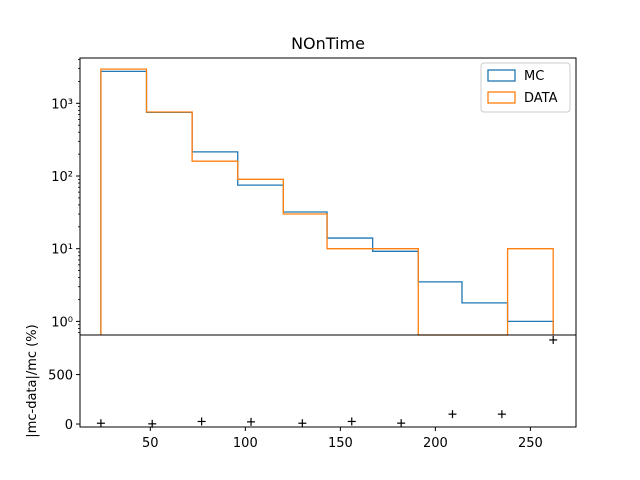  Describe the element at coordinates (60, 376) in the screenshot. I see `ratio-y-tick-label: 500` at that location.